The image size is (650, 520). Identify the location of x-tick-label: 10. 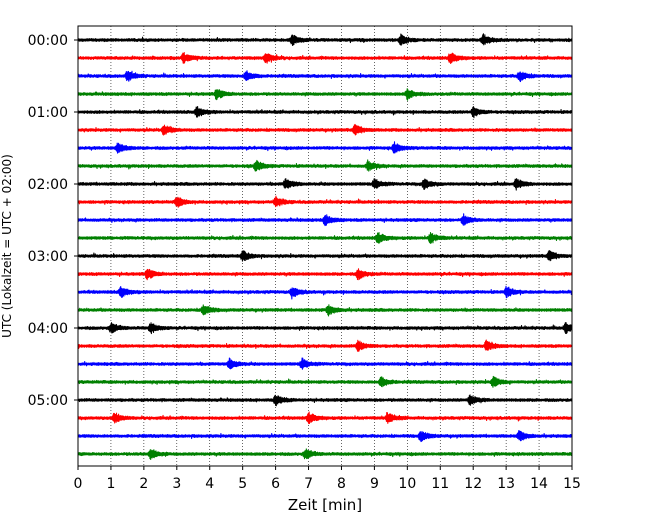
(407, 484).